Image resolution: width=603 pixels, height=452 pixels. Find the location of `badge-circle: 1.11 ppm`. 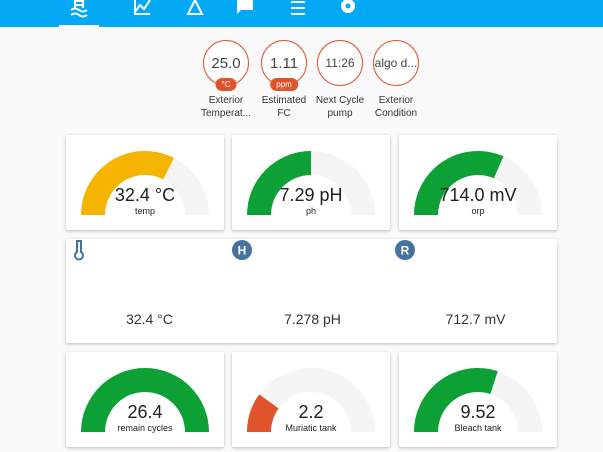

badge-circle: 1.11 ppm is located at coordinates (284, 65).